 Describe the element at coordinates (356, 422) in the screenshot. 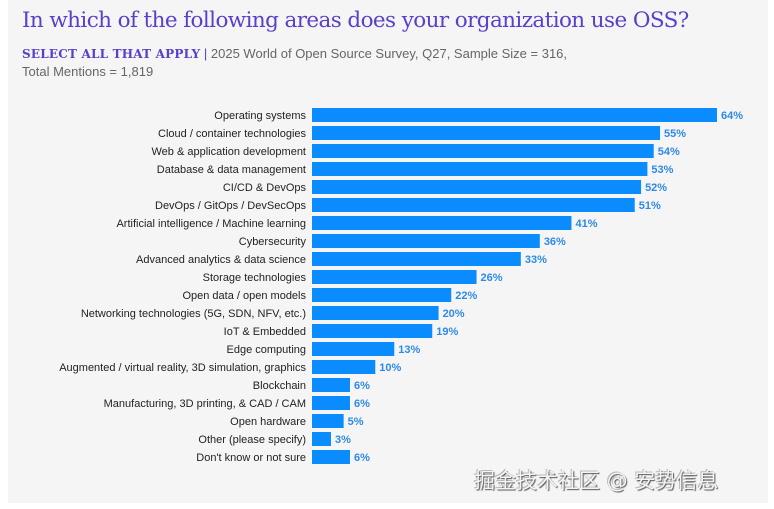

I see `value-label: 5%` at that location.